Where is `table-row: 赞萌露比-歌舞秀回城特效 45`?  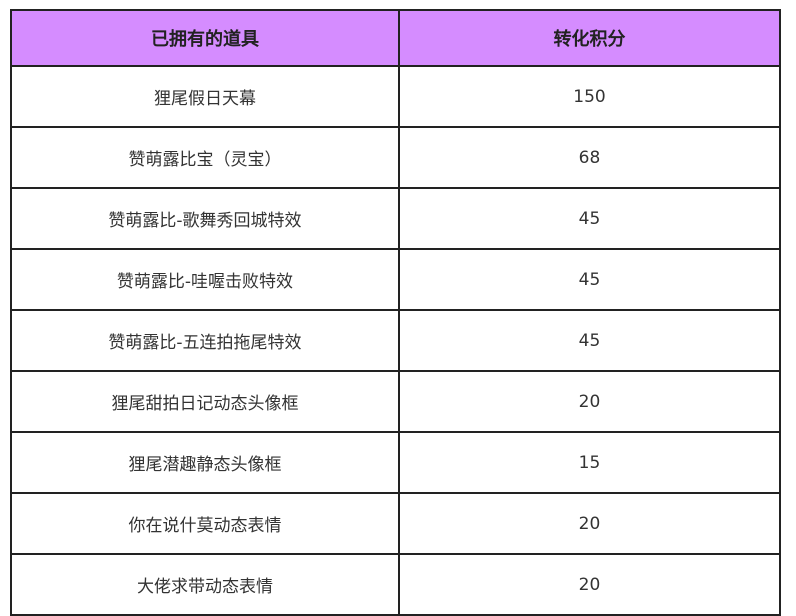 table-row: 赞萌露比-歌舞秀回城特效 45 is located at coordinates (395, 218).